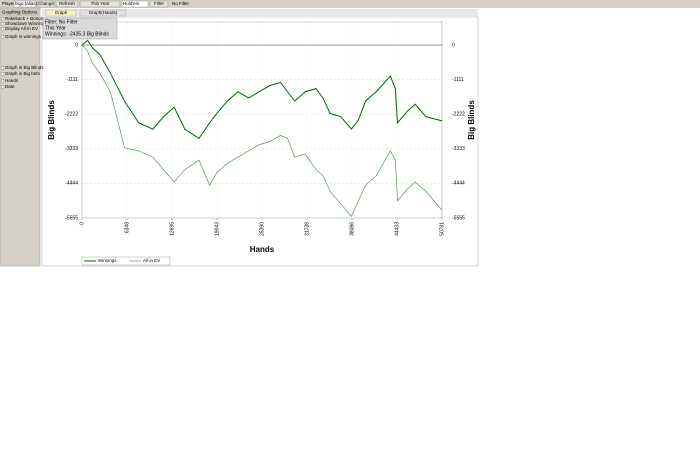  I want to click on x-tick-label: 19043, so click(217, 229).